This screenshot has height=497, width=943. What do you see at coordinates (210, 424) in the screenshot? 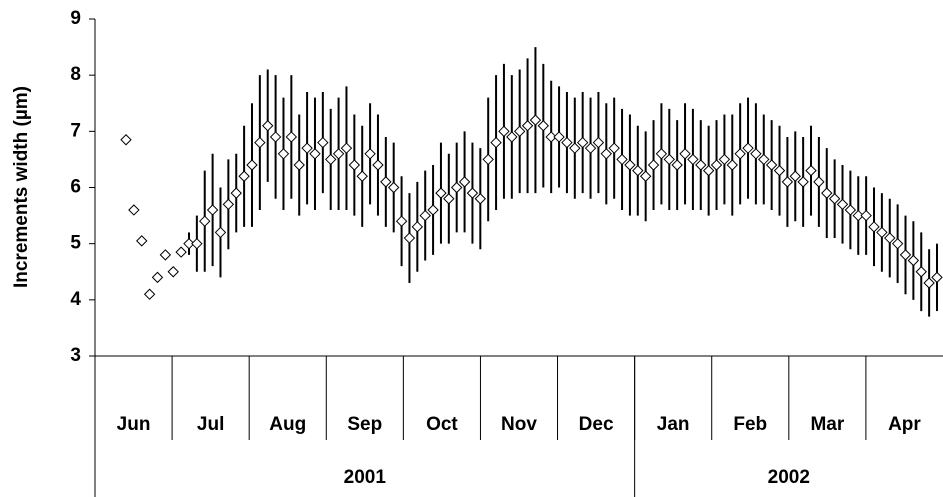
I see `x-tick-label: Jul` at bounding box center [210, 424].